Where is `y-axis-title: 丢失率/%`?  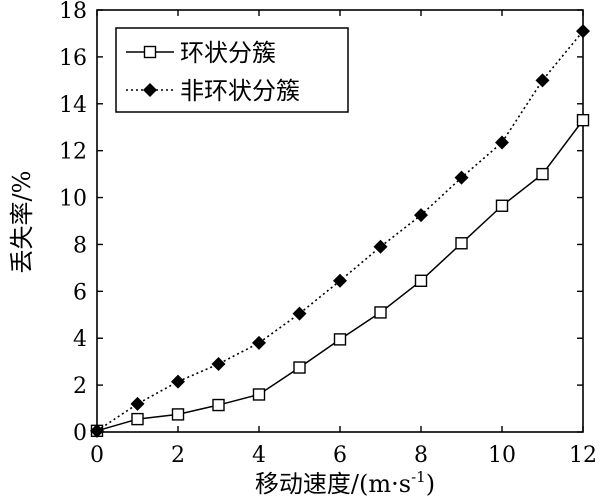 y-axis-title: 丢失率/% is located at coordinates (22, 222).